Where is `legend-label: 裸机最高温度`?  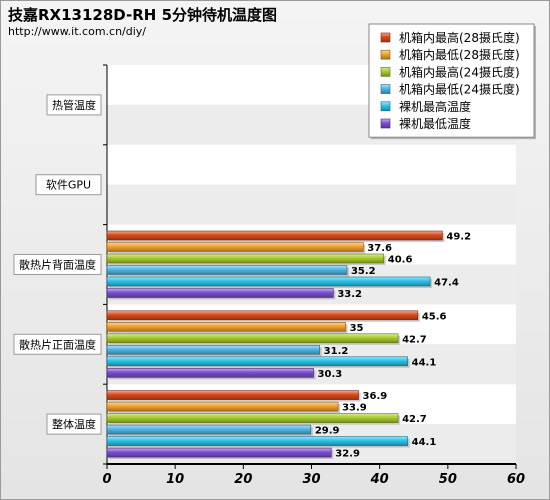 legend-label: 裸机最高温度 is located at coordinates (435, 106).